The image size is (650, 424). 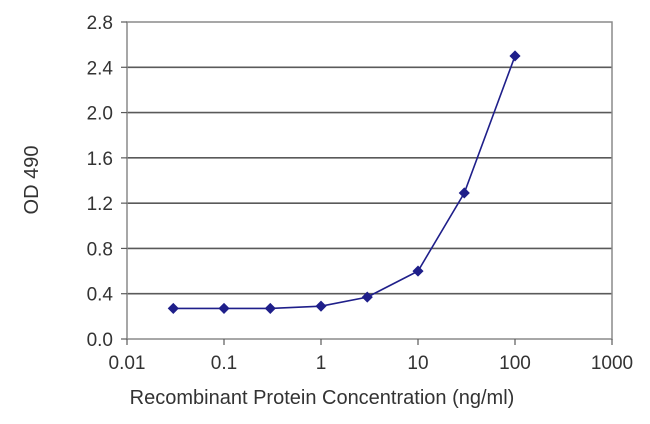 What do you see at coordinates (417, 363) in the screenshot?
I see `x-tick-label: 10` at bounding box center [417, 363].